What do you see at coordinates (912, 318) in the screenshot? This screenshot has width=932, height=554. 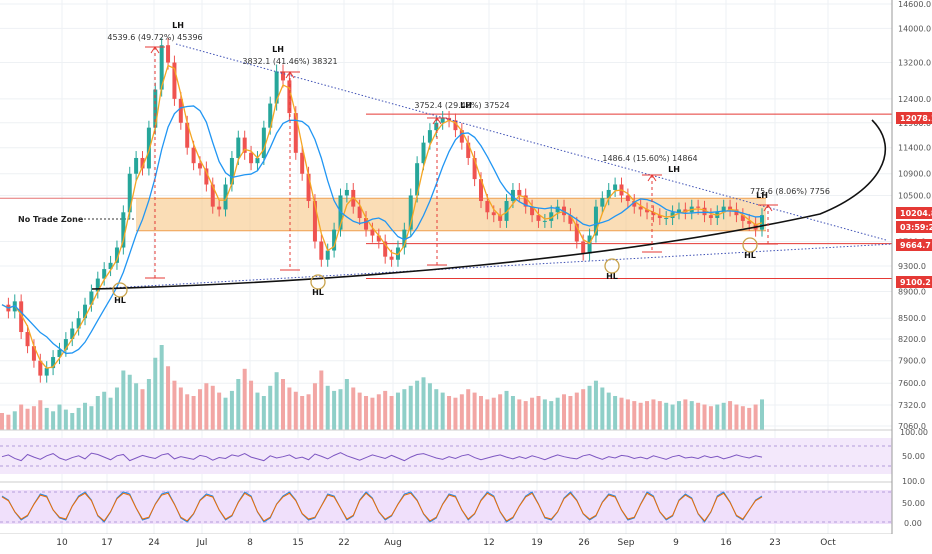 I see `price-tick-label: 8500.0` at bounding box center [912, 318].